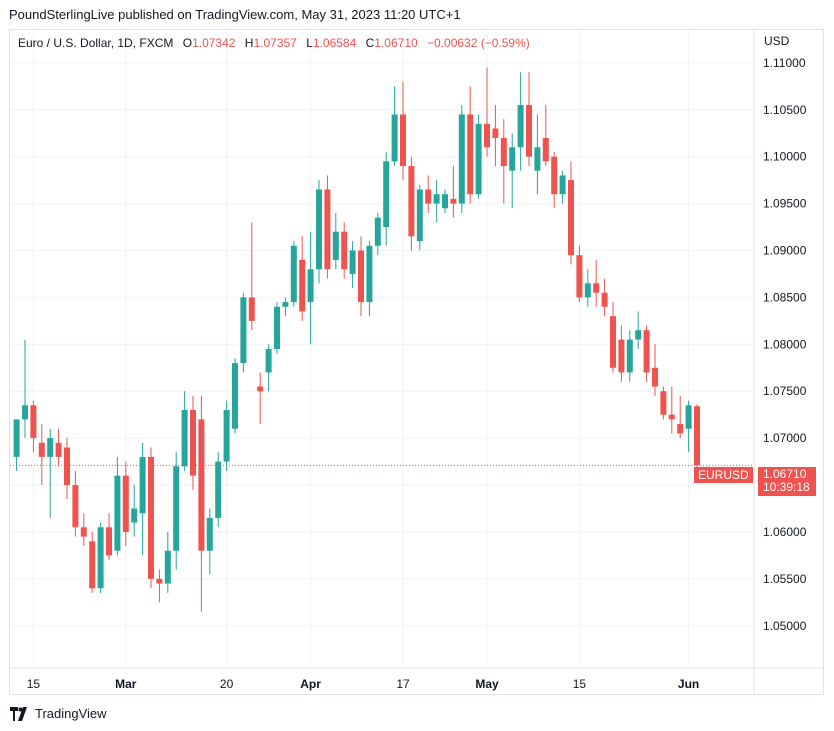 Image resolution: width=834 pixels, height=731 pixels. I want to click on y-tick-label: 1.11000, so click(784, 63).